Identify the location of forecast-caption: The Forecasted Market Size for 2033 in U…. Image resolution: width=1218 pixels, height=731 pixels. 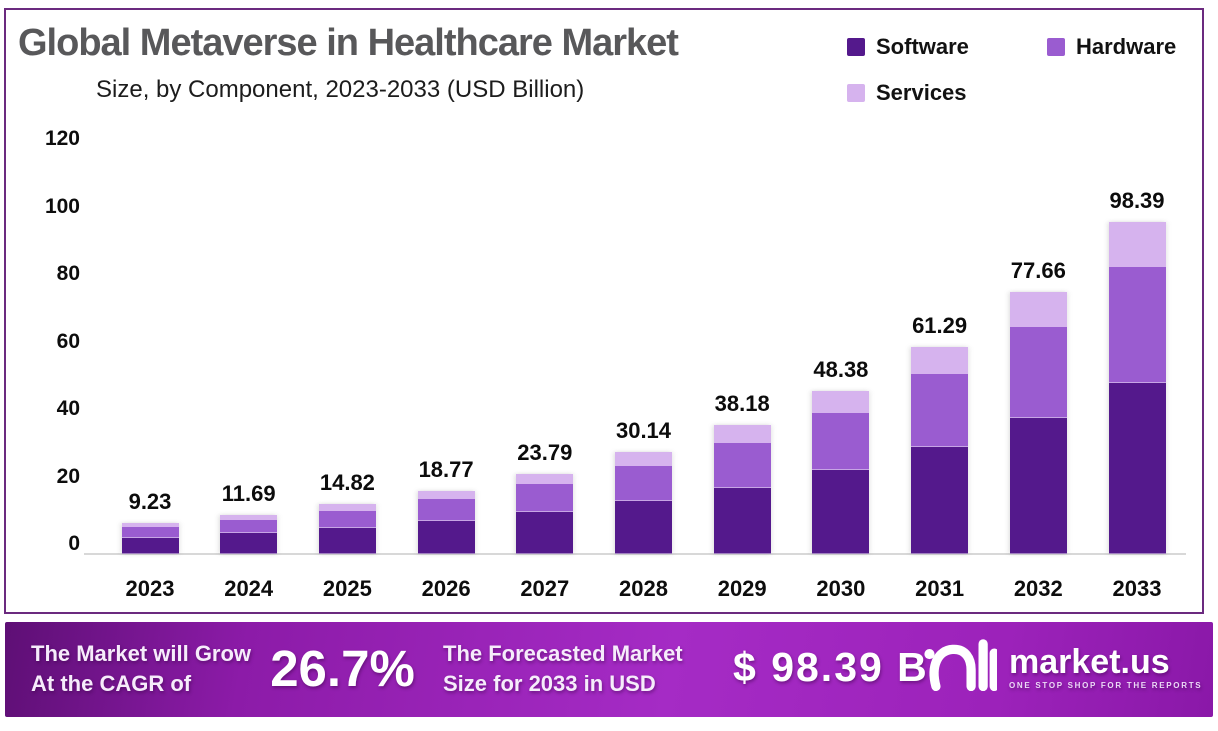
(563, 669).